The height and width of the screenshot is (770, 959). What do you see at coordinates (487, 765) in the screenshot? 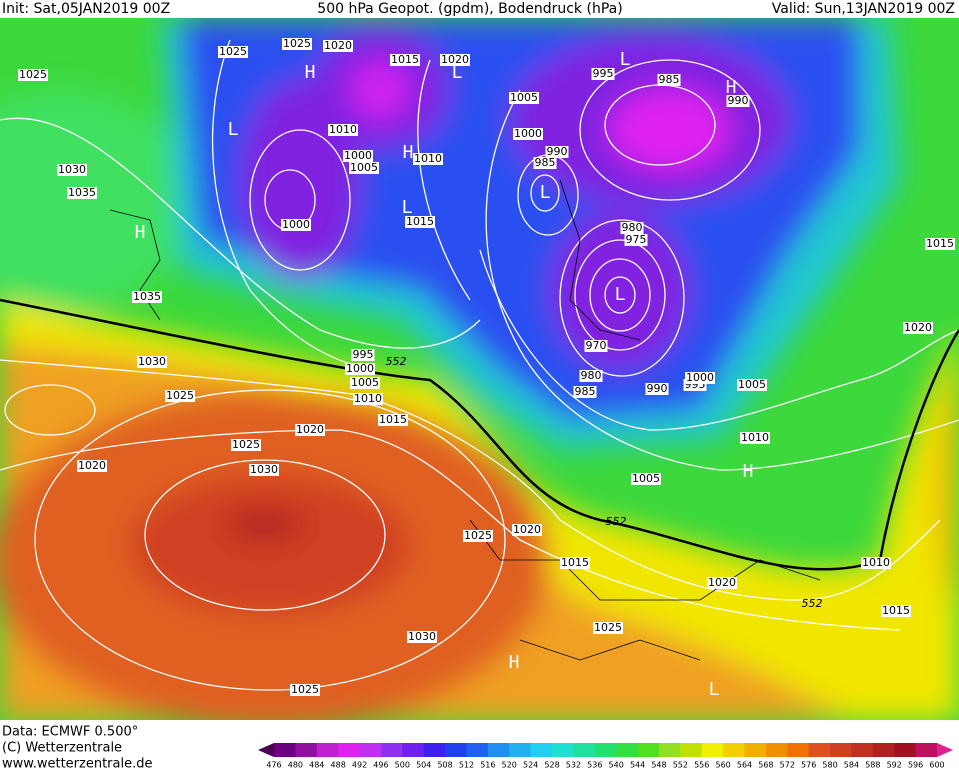
I see `colorbar-label: 516` at bounding box center [487, 765].